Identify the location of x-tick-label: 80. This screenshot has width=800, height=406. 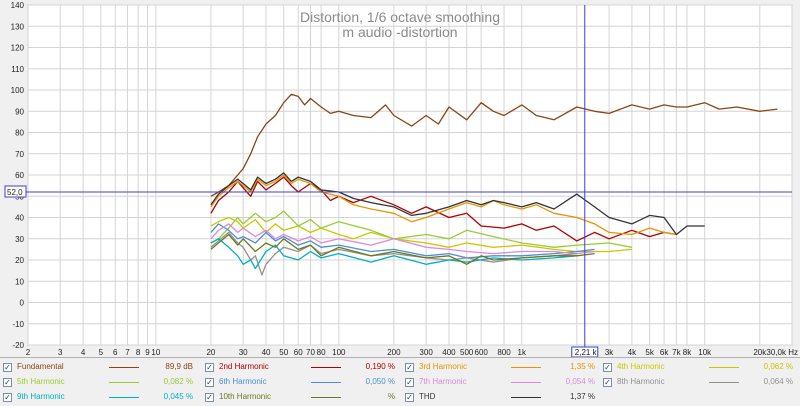
(321, 352).